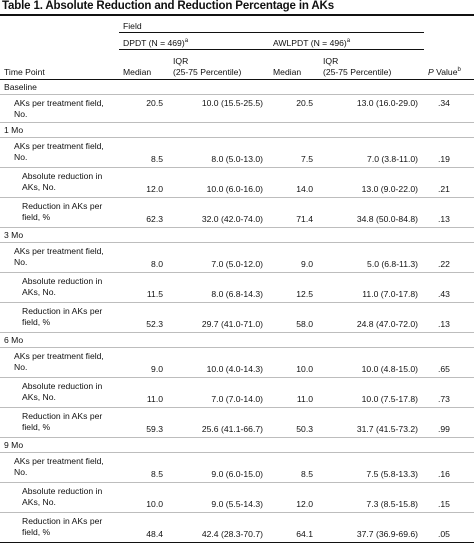 This screenshot has height=543, width=474. Describe the element at coordinates (294, 182) in the screenshot. I see `awlpdt-median: 14.0` at that location.